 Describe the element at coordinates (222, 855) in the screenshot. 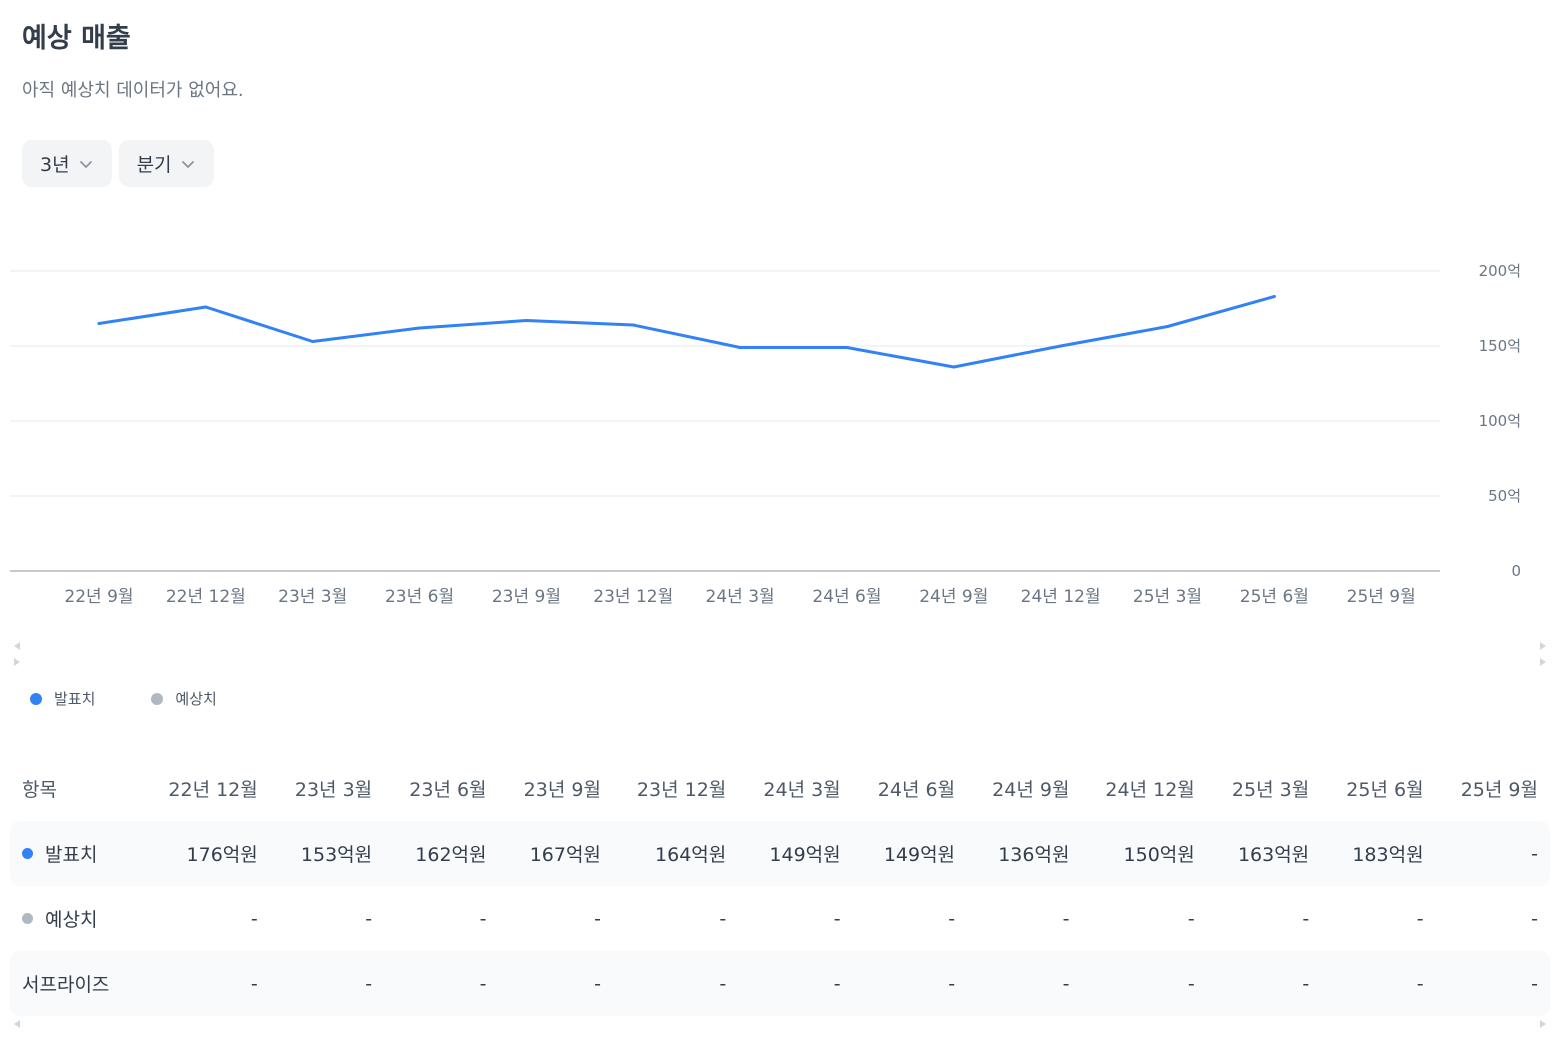

I see `table-cell: 176억원` at that location.